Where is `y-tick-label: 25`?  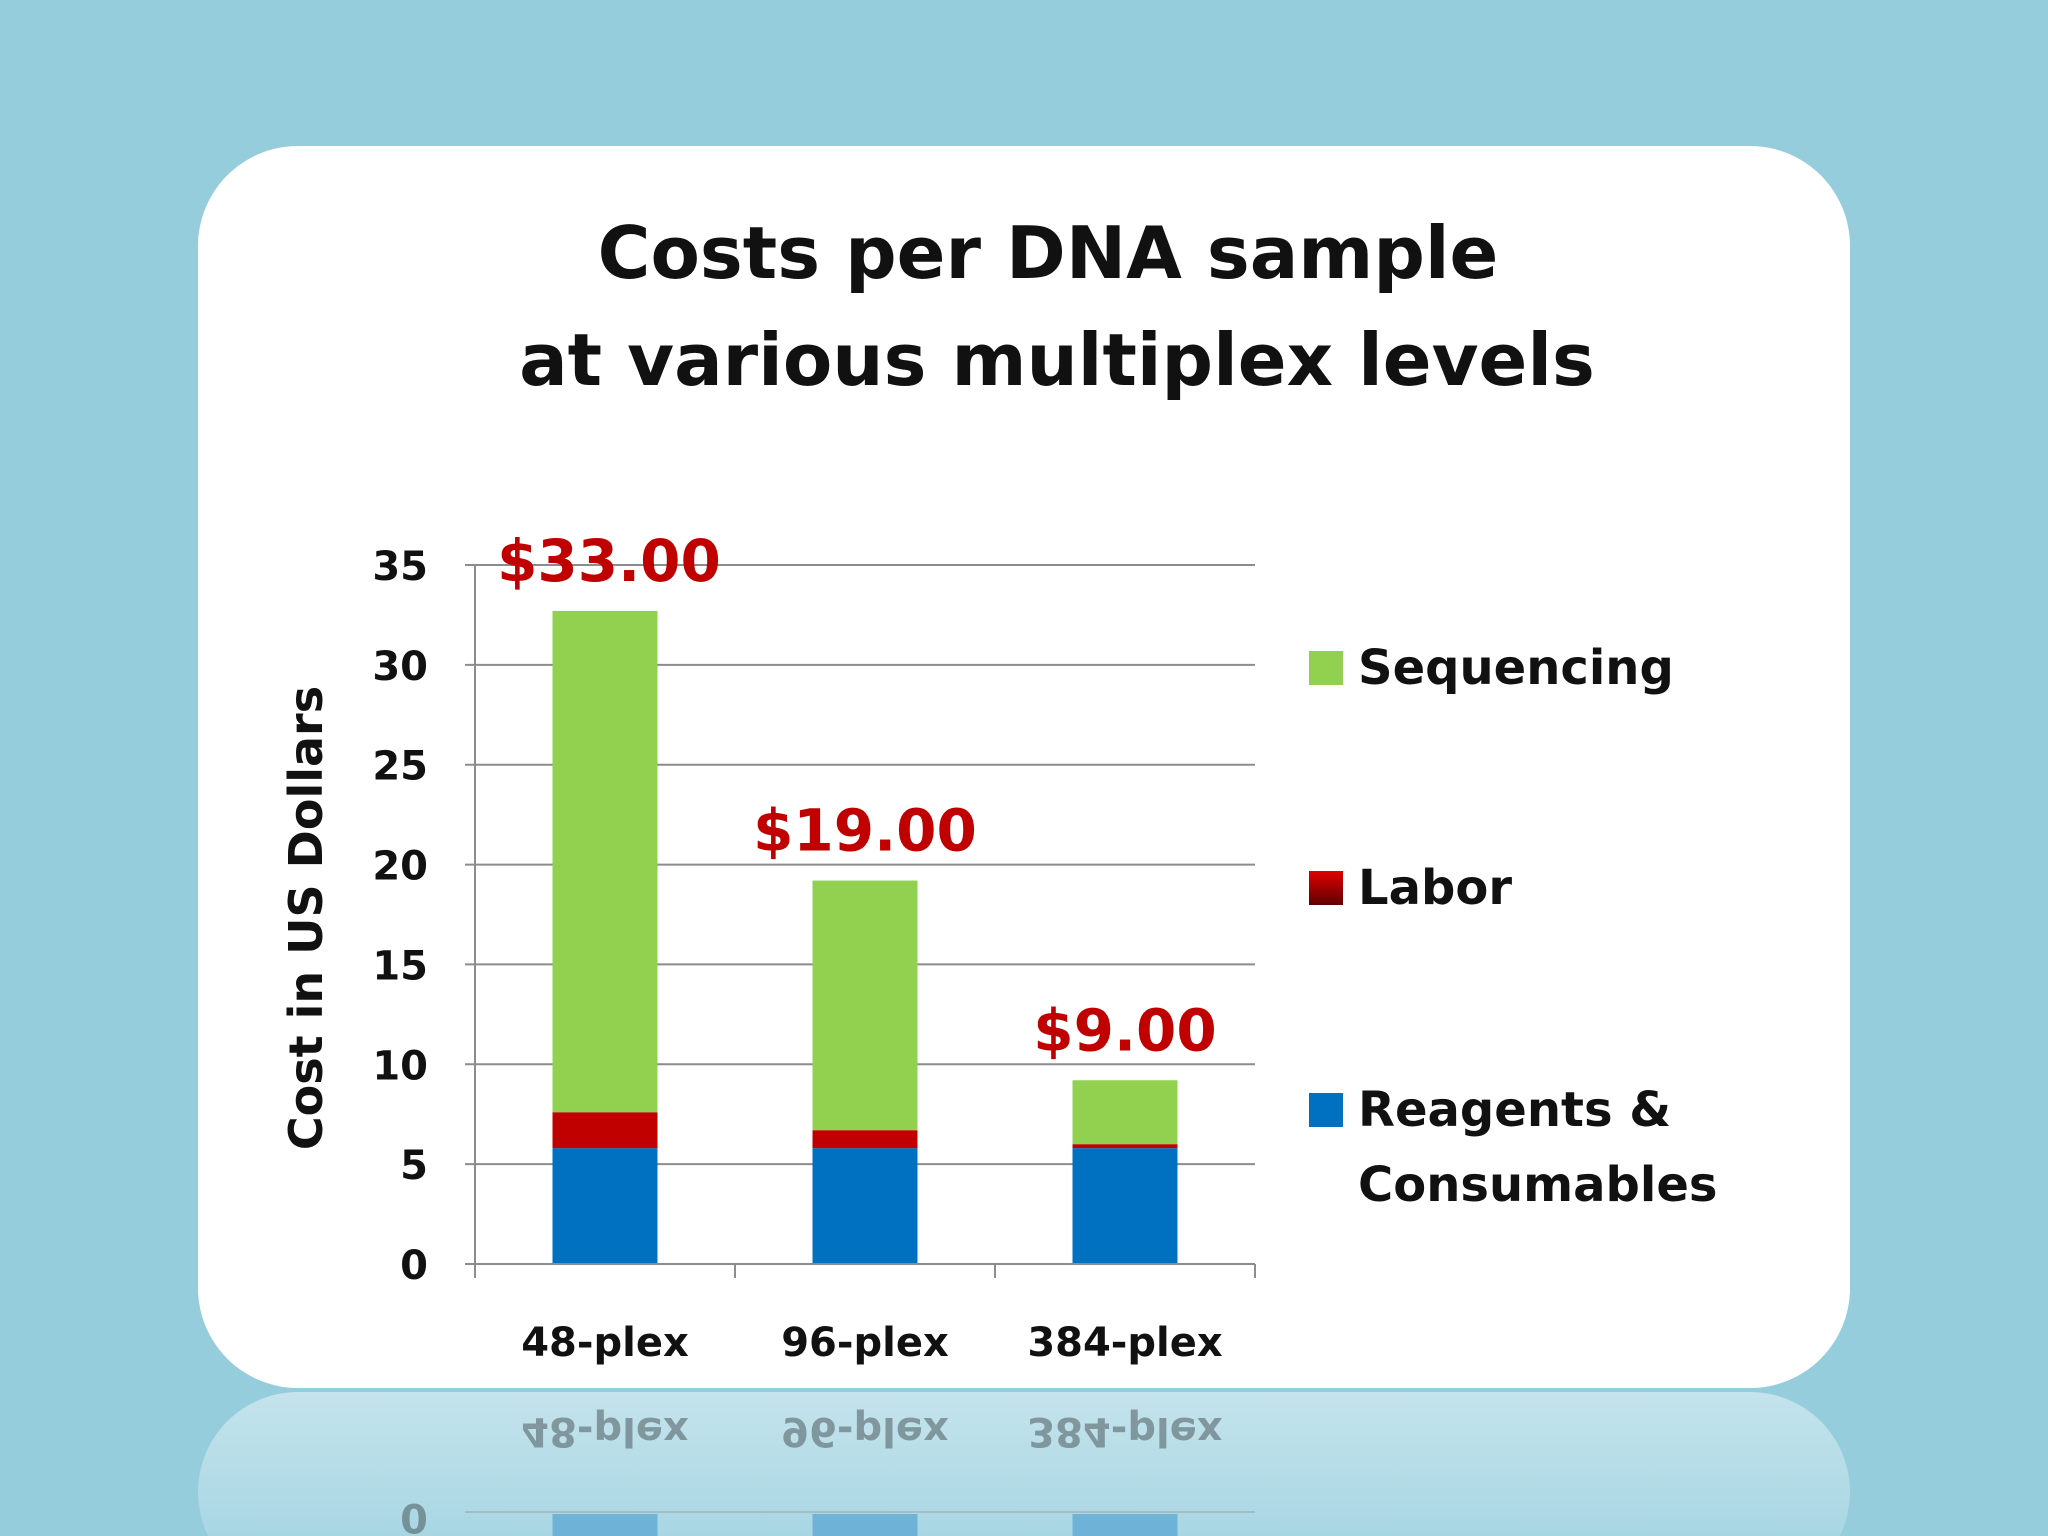 y-tick-label: 25 is located at coordinates (400, 767).